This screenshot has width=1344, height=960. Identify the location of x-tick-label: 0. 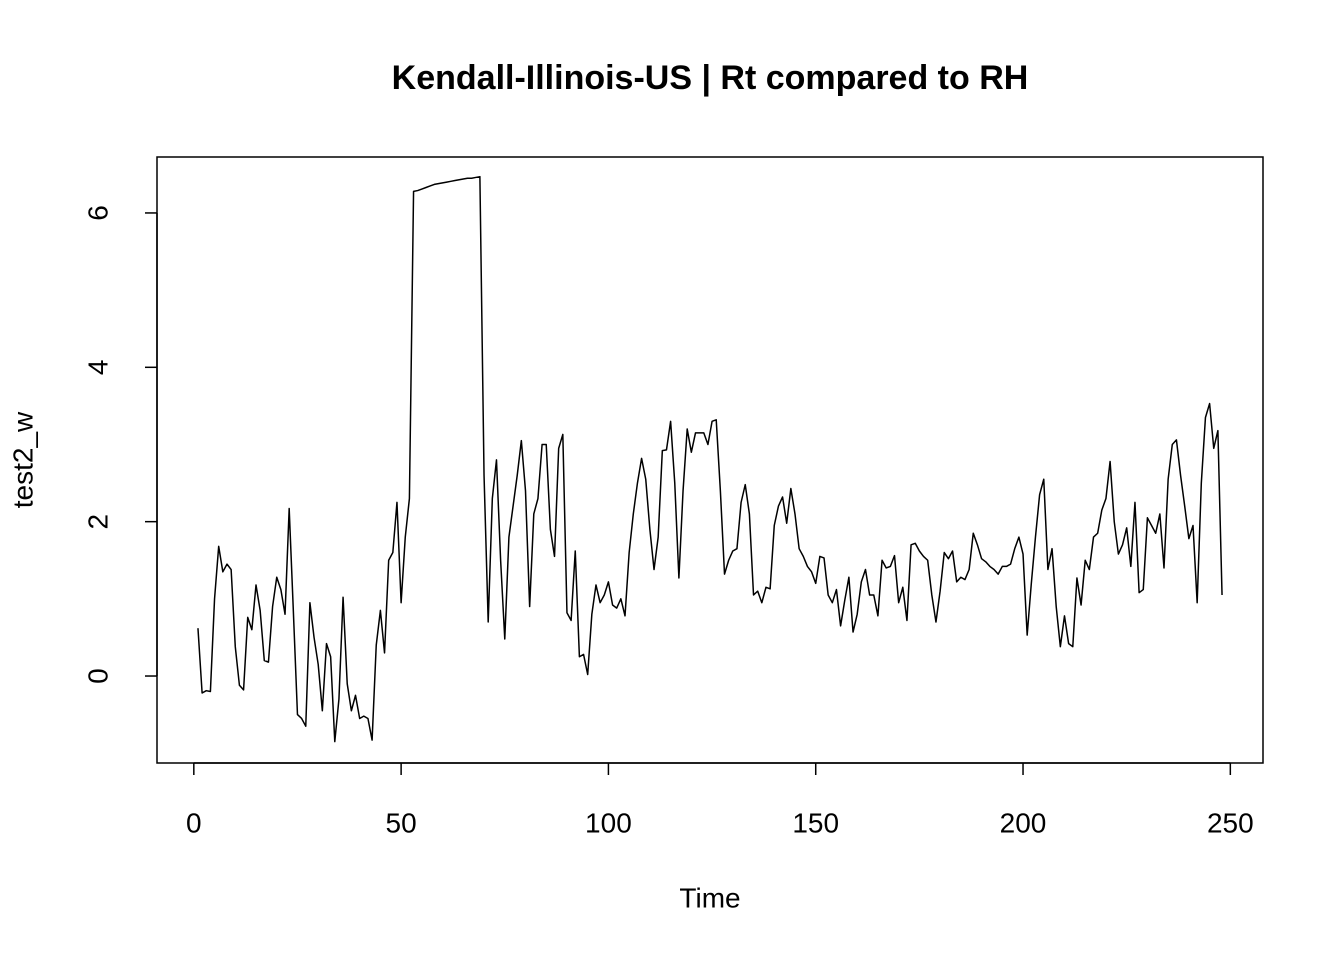
(194, 822).